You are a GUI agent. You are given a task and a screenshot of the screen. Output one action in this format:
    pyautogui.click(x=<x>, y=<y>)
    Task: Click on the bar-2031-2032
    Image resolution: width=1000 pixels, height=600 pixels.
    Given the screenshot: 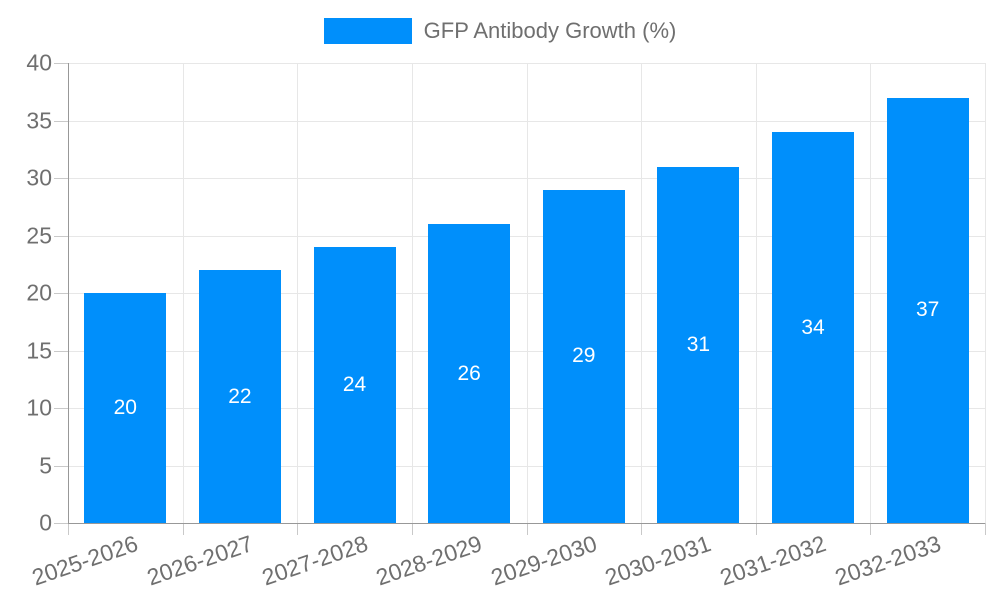 What is the action you would take?
    pyautogui.click(x=813, y=327)
    